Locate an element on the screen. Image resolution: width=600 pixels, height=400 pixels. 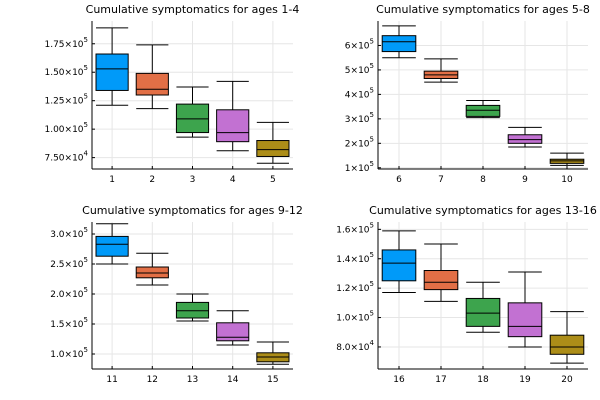
x-tick-label: 8 is located at coordinates (483, 180).